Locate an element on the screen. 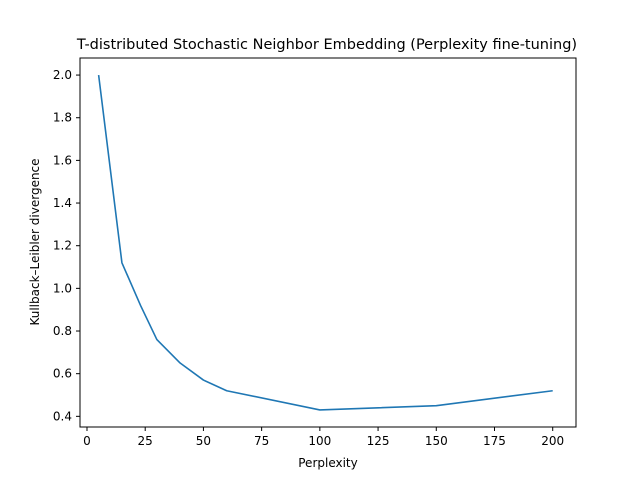  y-tick-label: 2.0 is located at coordinates (62, 75).